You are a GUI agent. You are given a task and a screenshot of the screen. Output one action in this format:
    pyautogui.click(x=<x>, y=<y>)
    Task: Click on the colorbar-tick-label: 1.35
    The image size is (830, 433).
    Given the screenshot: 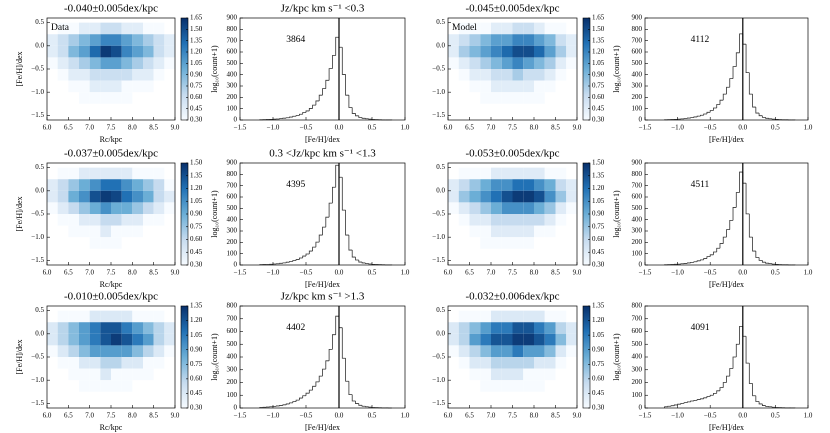 What is the action you would take?
    pyautogui.click(x=196, y=306)
    